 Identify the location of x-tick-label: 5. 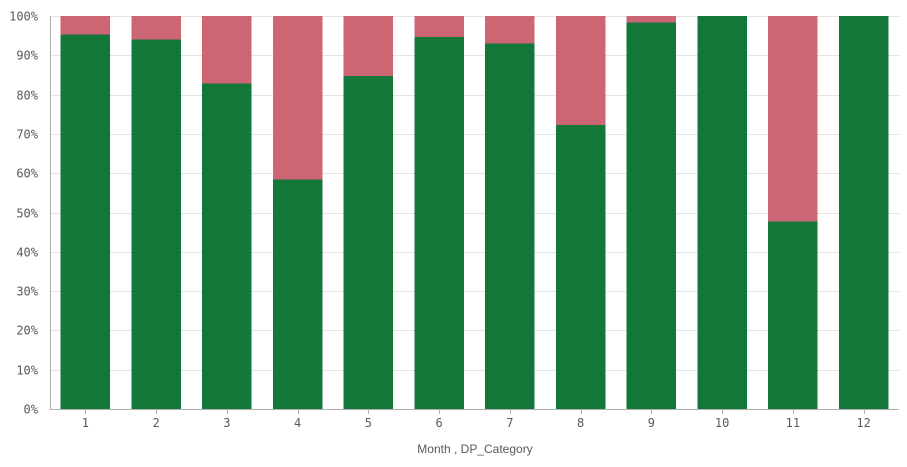
(368, 423).